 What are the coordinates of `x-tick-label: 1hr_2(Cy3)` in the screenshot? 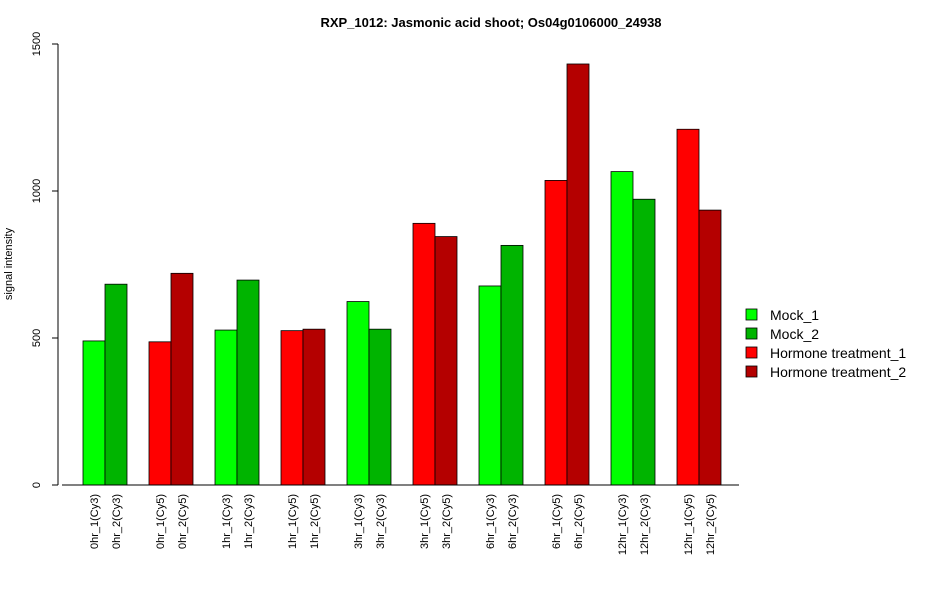 It's located at (249, 521).